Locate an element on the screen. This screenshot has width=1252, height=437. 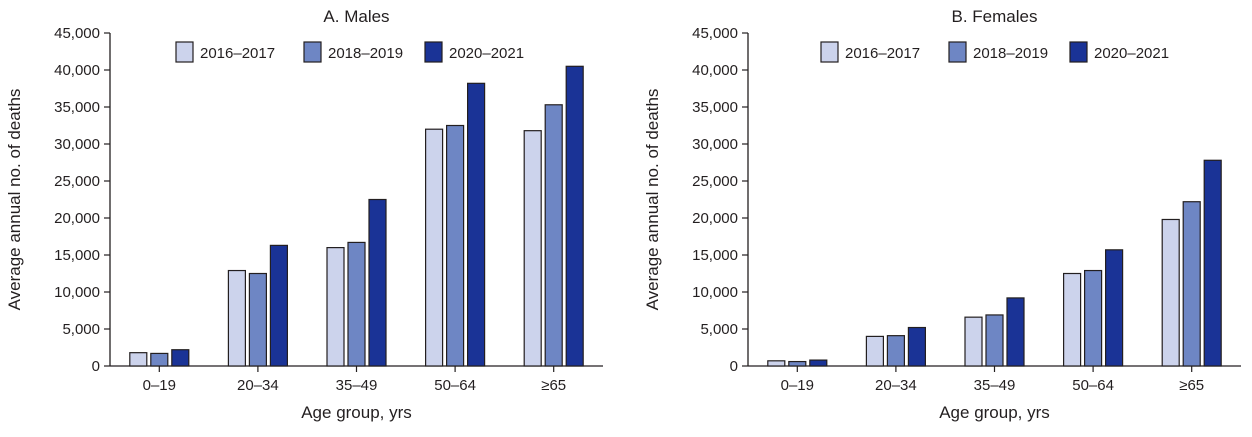
chart-title: B. Females is located at coordinates (995, 16).